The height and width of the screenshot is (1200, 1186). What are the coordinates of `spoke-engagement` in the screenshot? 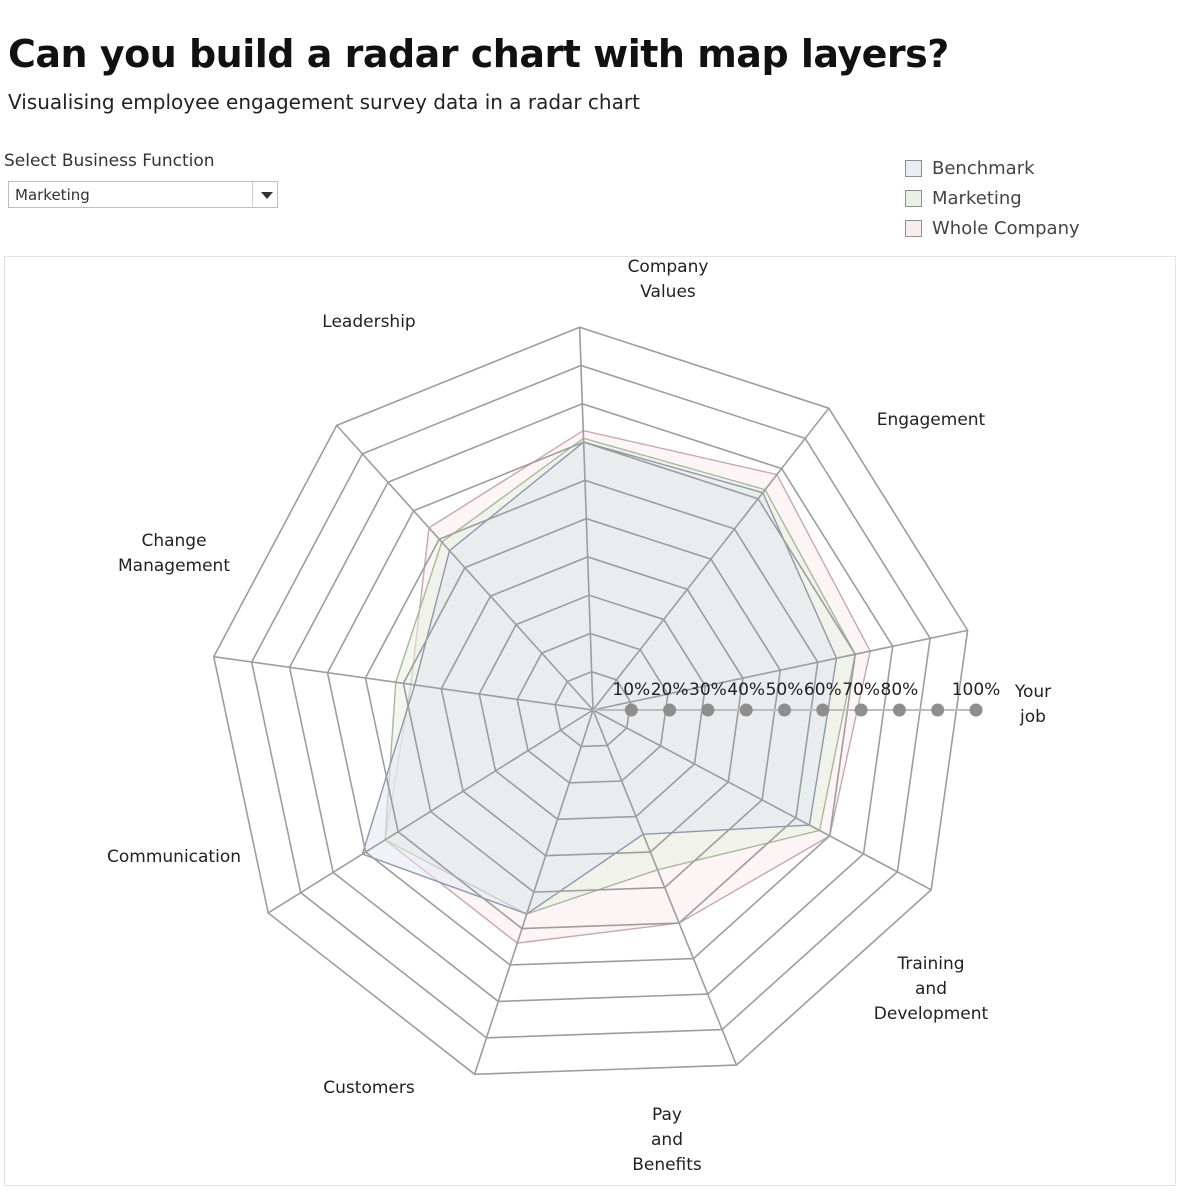 It's located at (711, 559).